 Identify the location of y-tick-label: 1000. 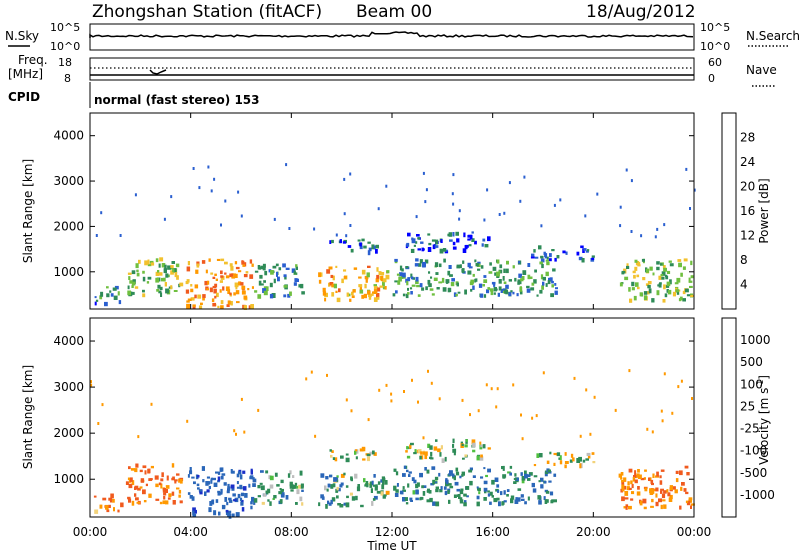
(68, 272).